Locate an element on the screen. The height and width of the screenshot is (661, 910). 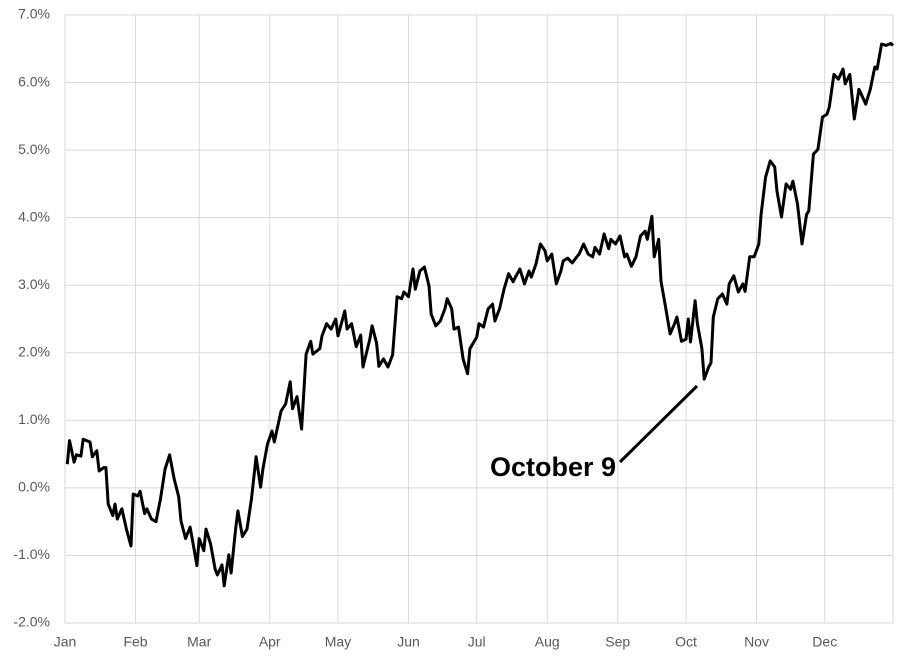
x-tick-label: Jan is located at coordinates (65, 642).